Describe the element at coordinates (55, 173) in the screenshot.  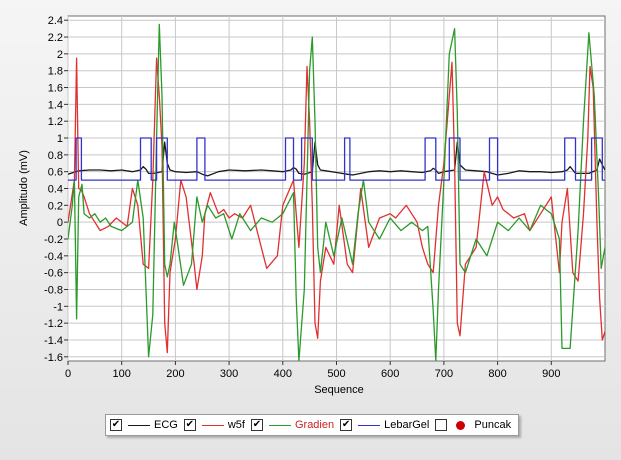
I see `y-tick-label: 0.6` at that location.